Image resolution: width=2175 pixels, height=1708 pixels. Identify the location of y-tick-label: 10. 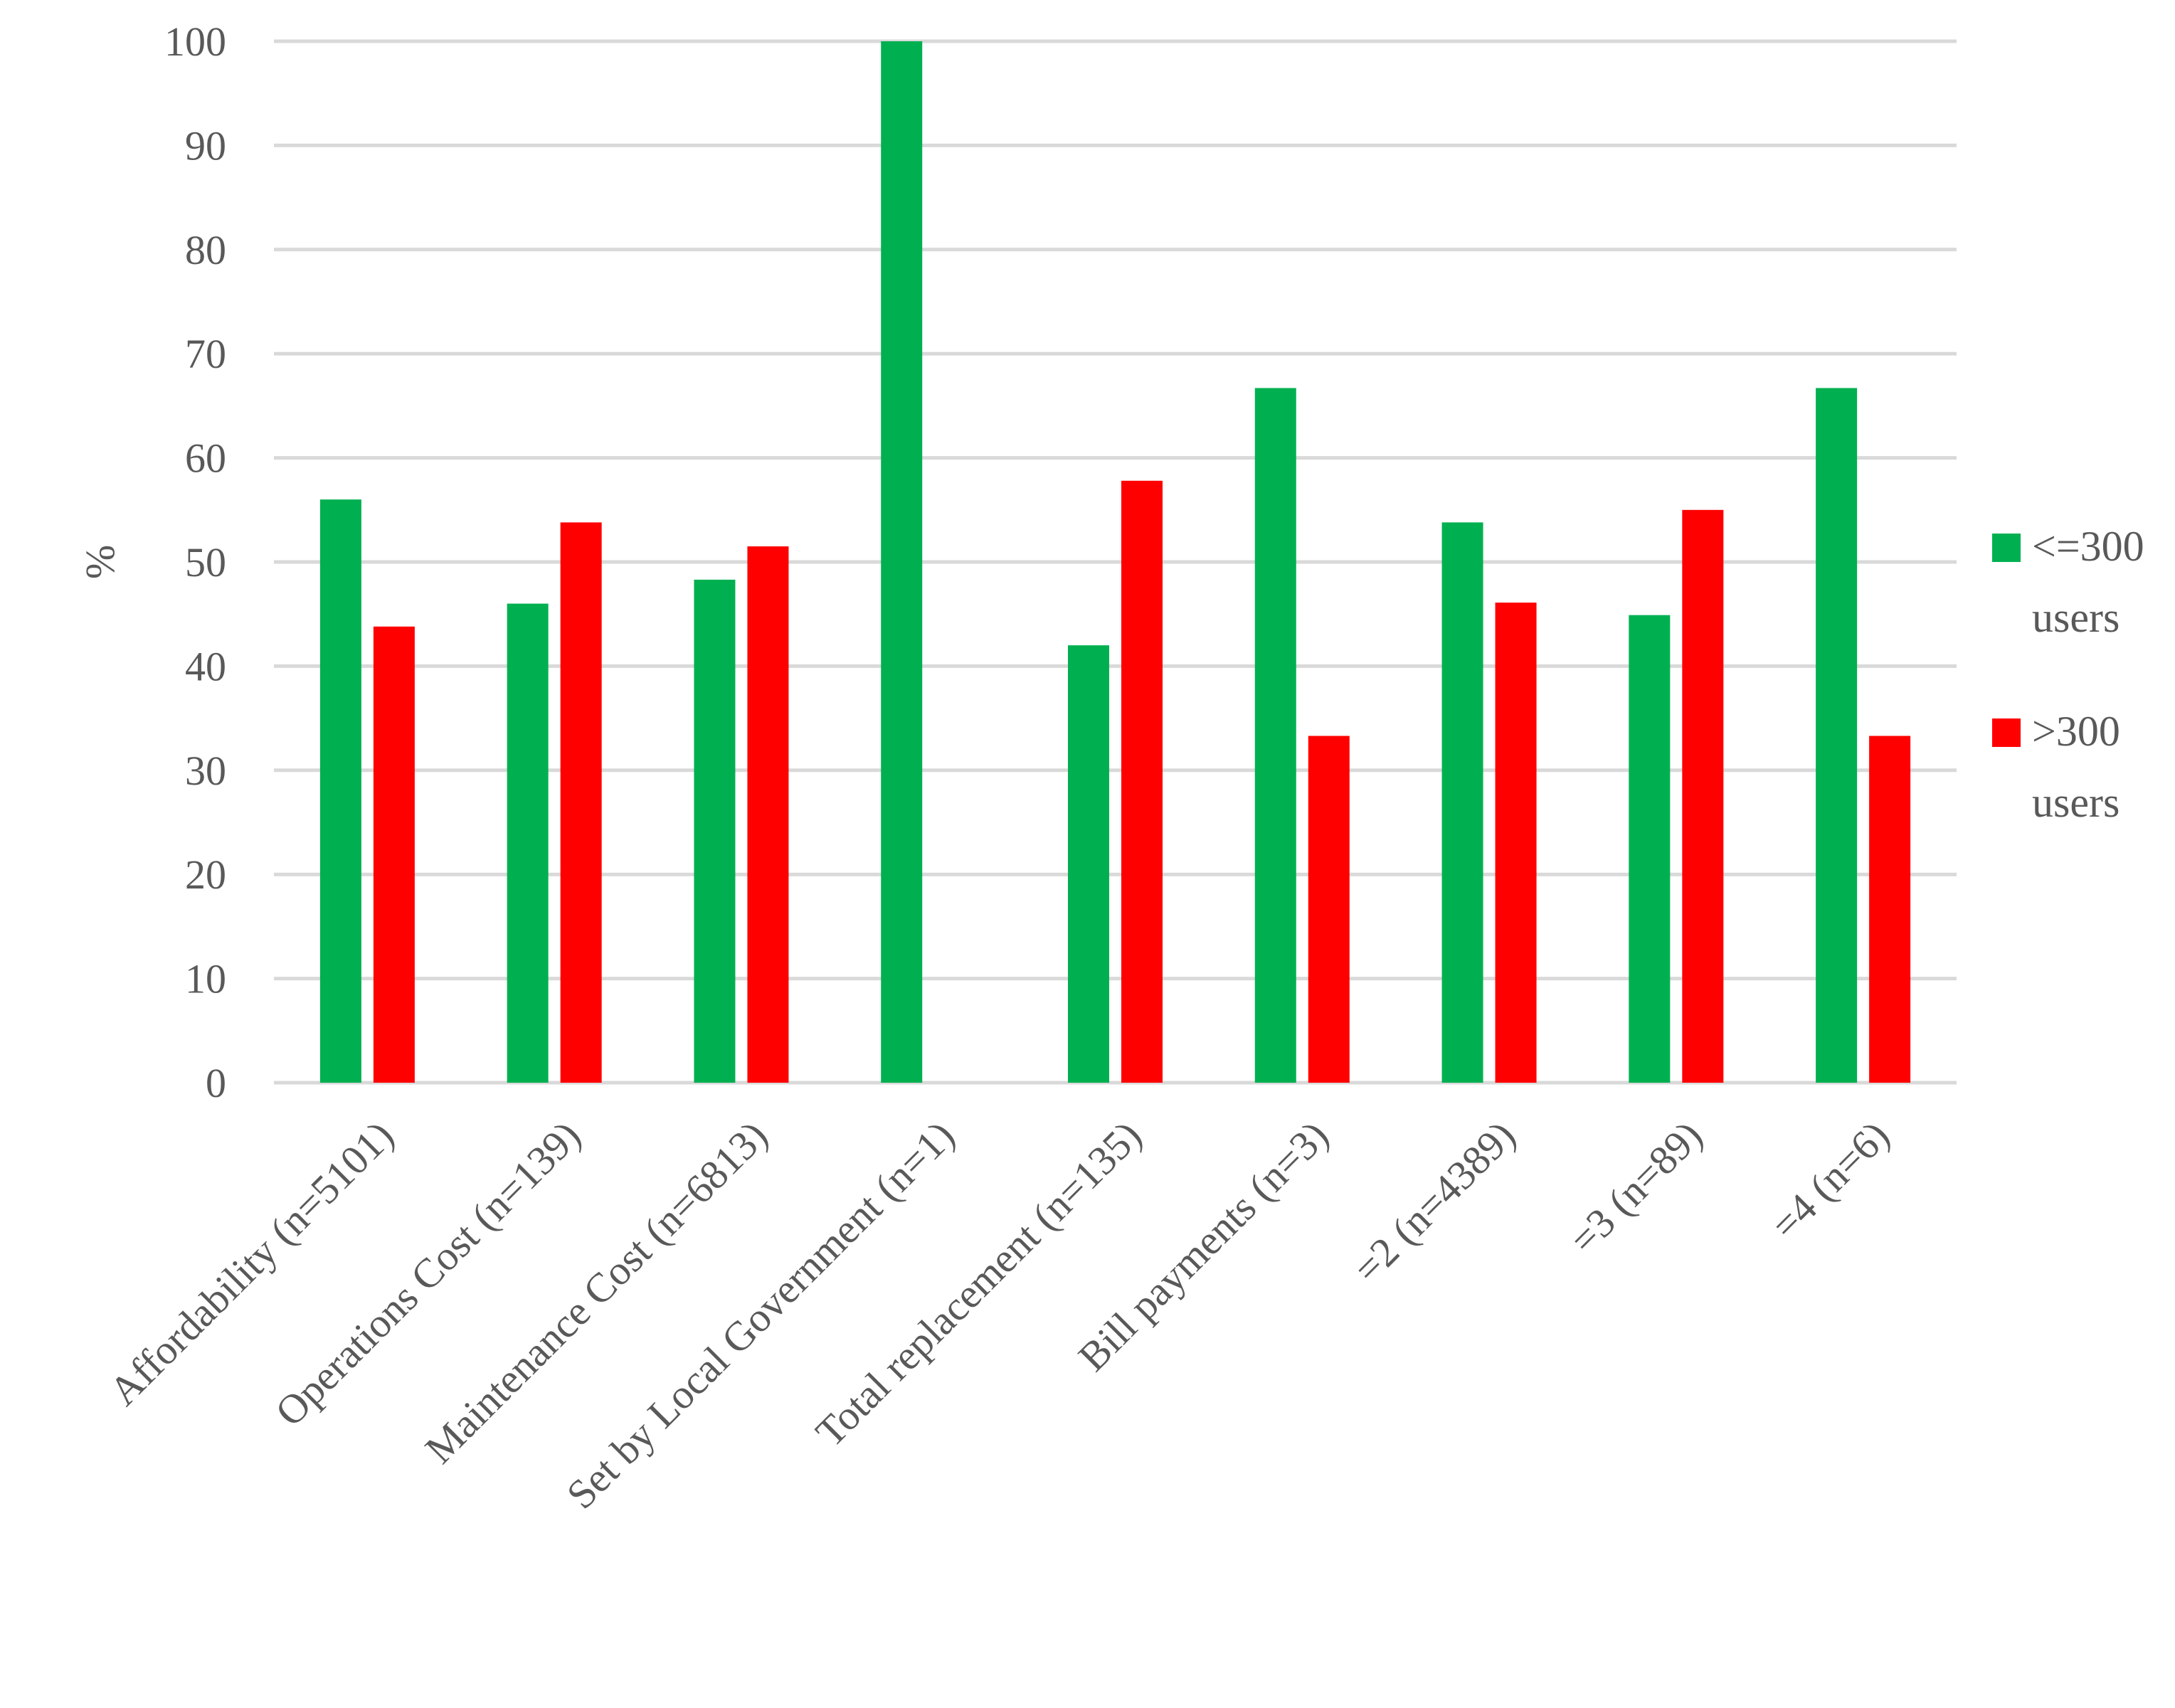
(205, 979).